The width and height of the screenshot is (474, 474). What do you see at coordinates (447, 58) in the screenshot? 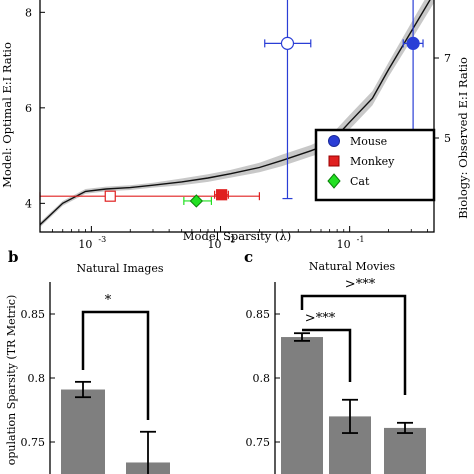
I see `y-right-tick-label: 7` at bounding box center [447, 58].